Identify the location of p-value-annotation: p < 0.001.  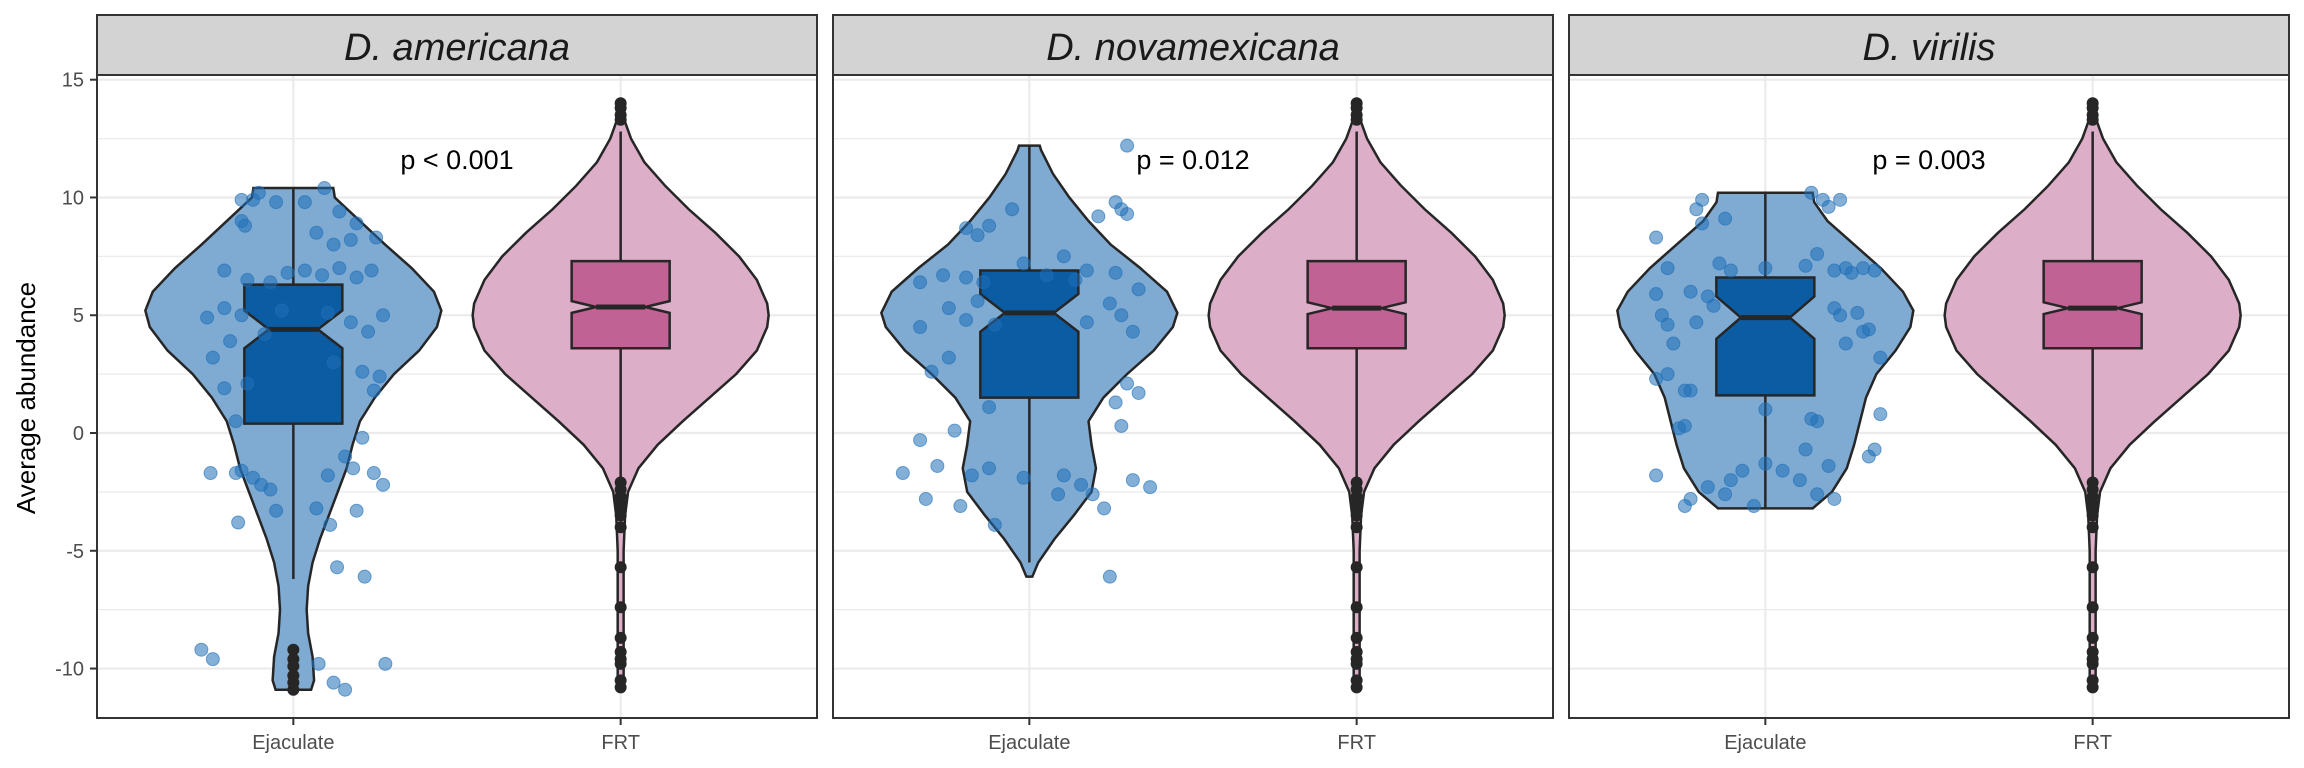
(456, 160).